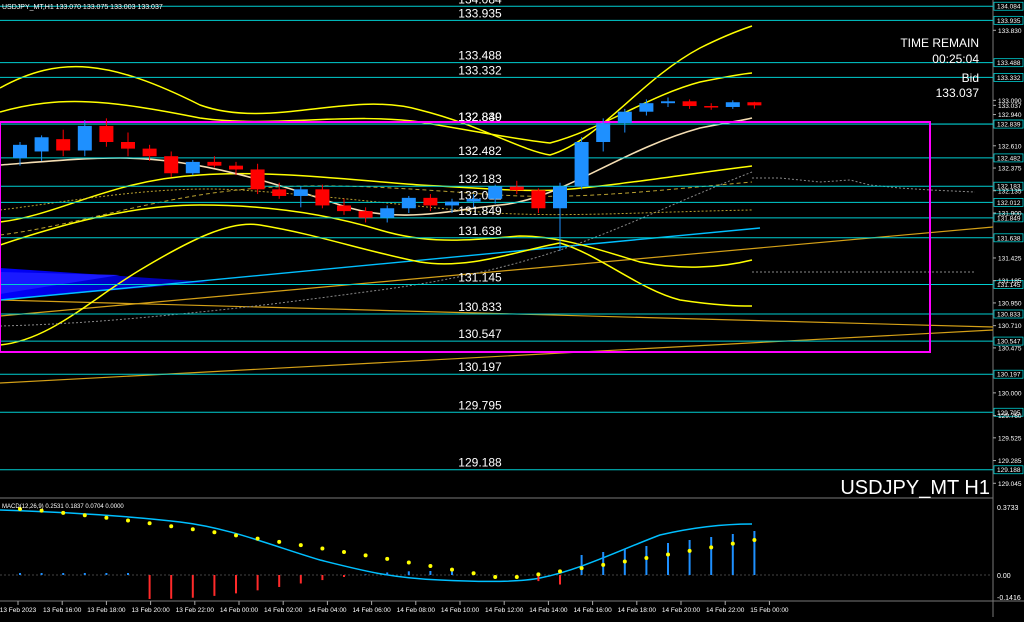 The image size is (1024, 622). I want to click on level-price-tag-text: 133.332, so click(1009, 78).